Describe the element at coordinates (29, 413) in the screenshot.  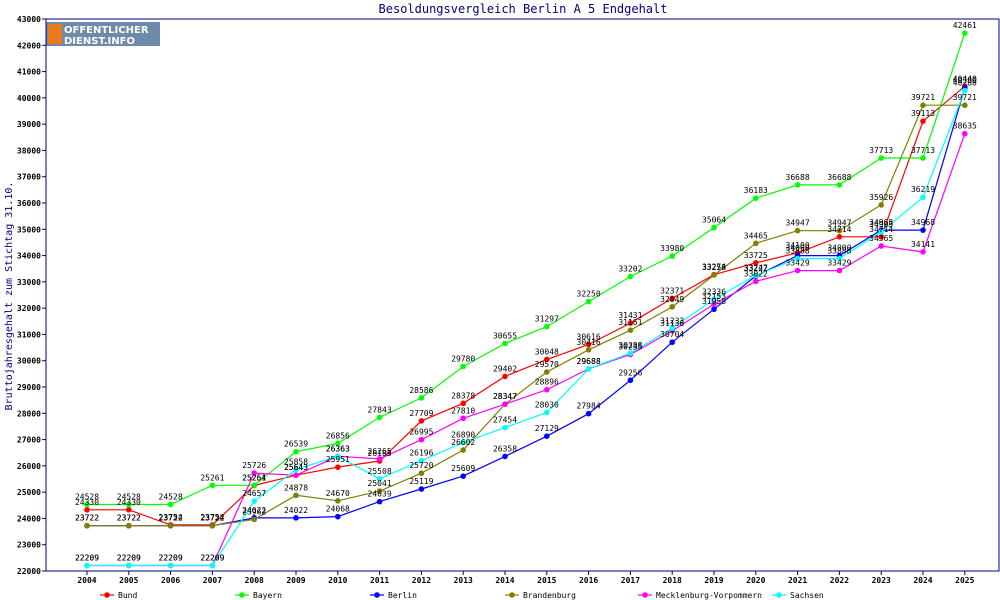
I see `y-tick-label: 28000` at that location.